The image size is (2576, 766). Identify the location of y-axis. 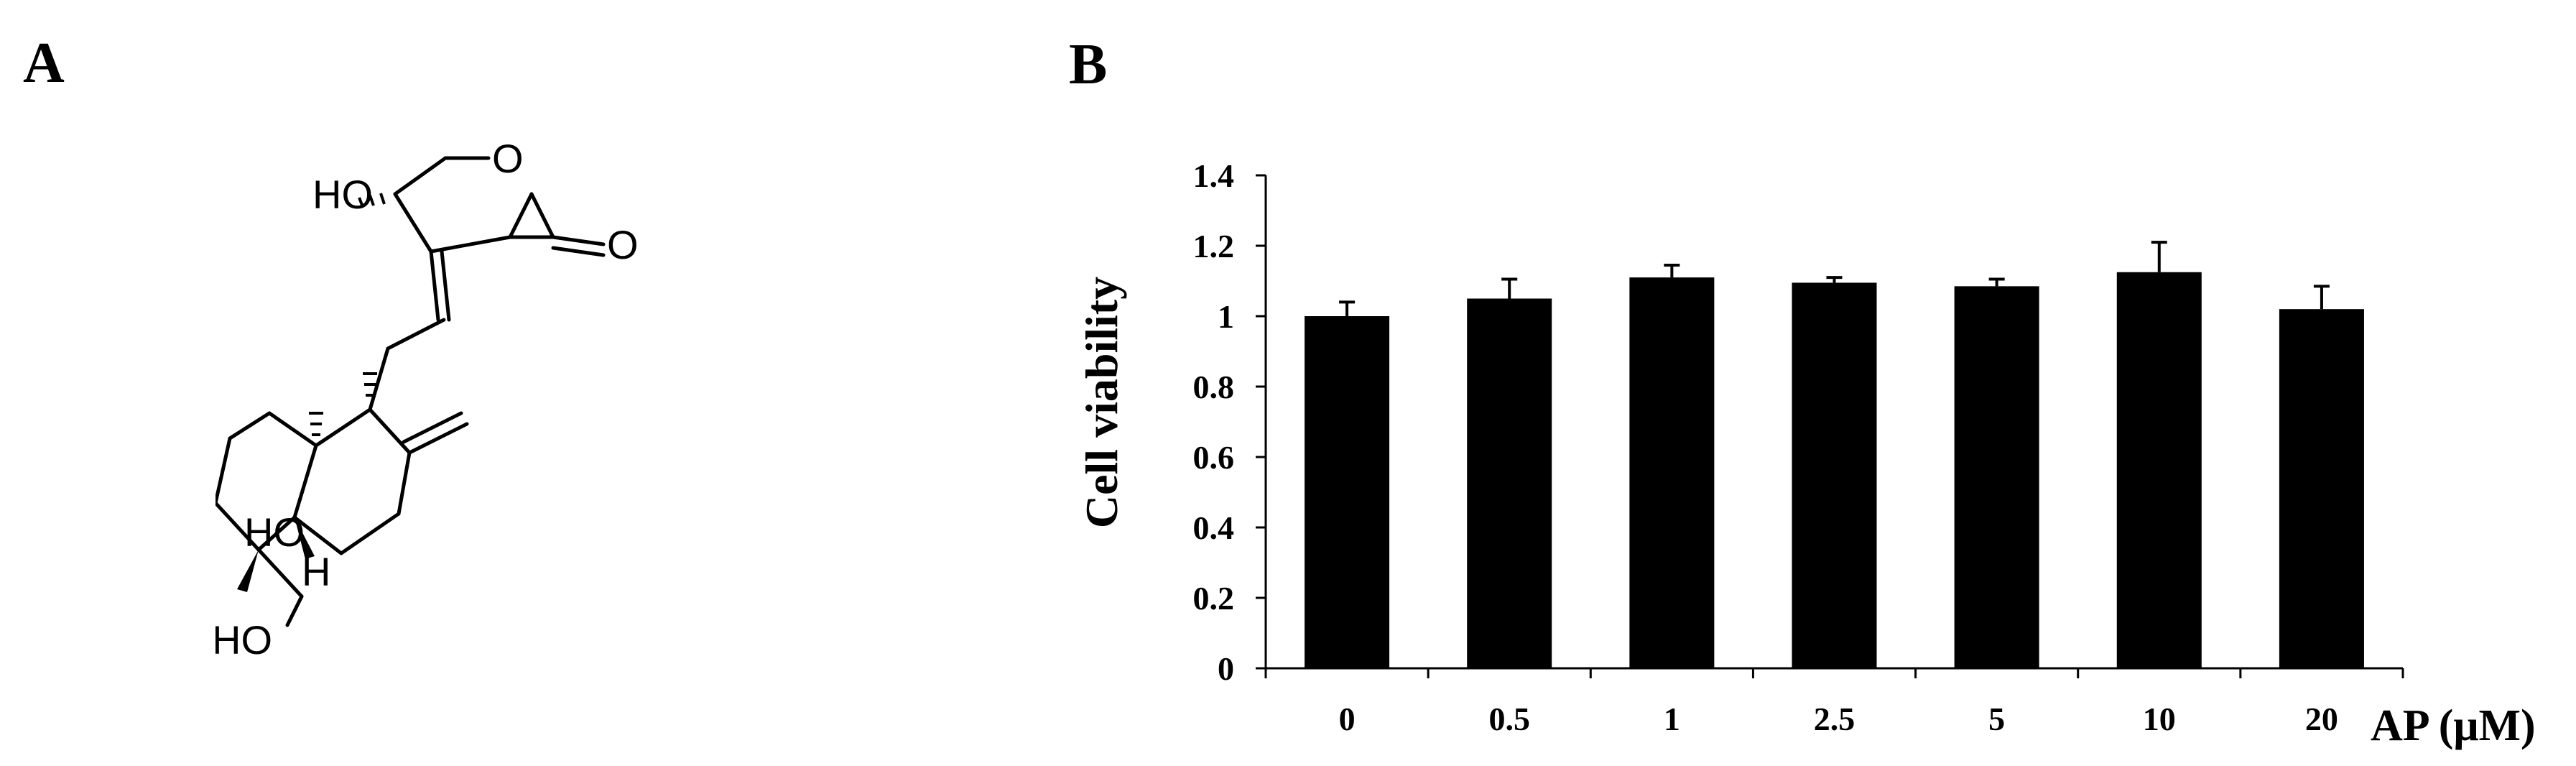
(1261, 422).